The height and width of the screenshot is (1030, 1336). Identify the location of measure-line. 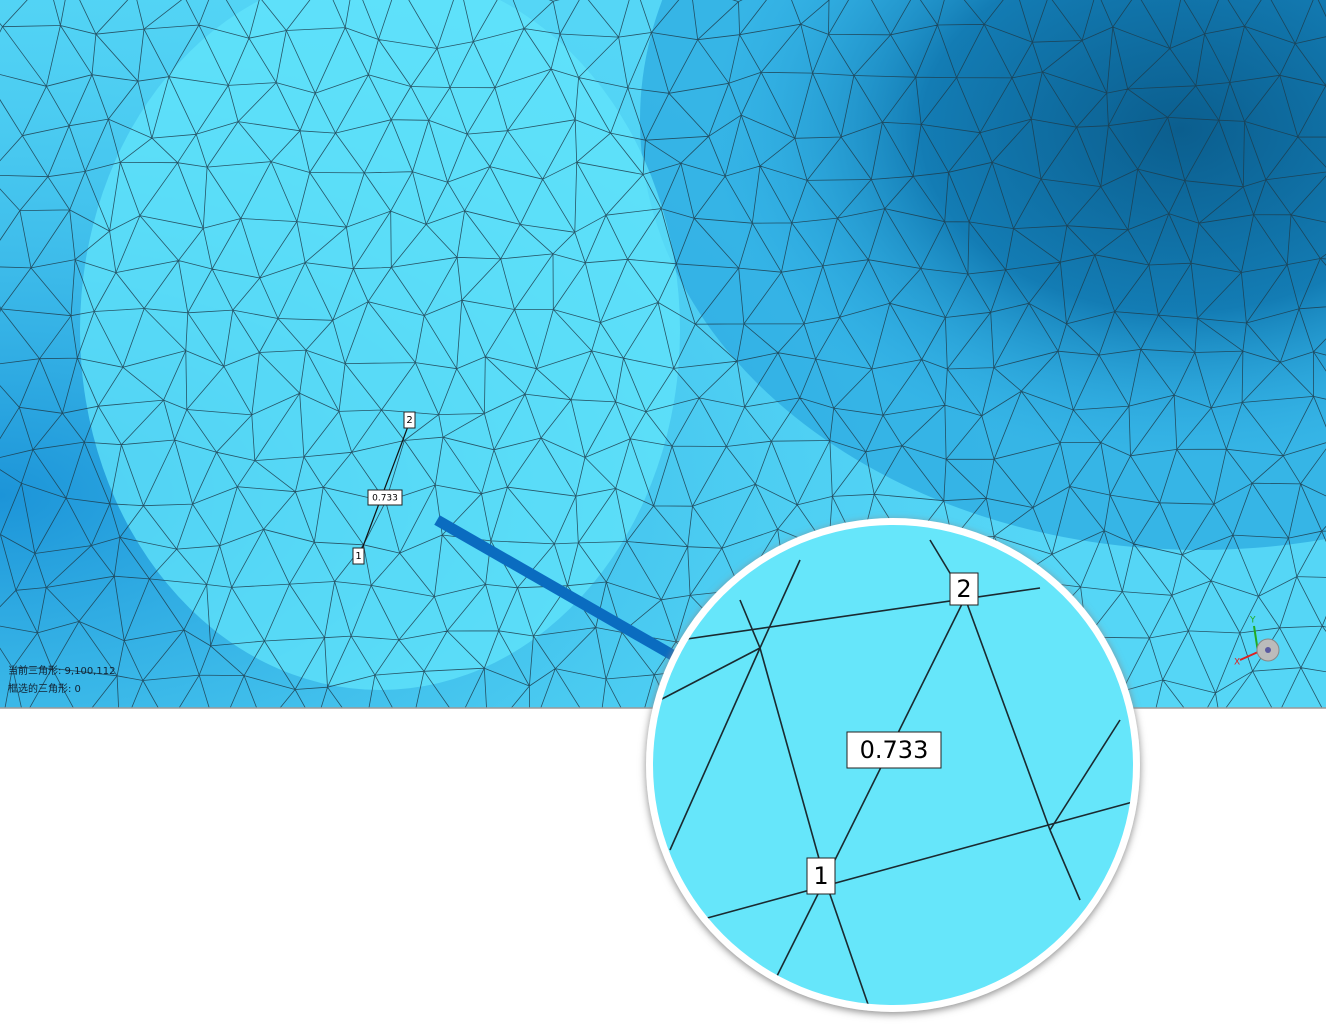
(384, 489).